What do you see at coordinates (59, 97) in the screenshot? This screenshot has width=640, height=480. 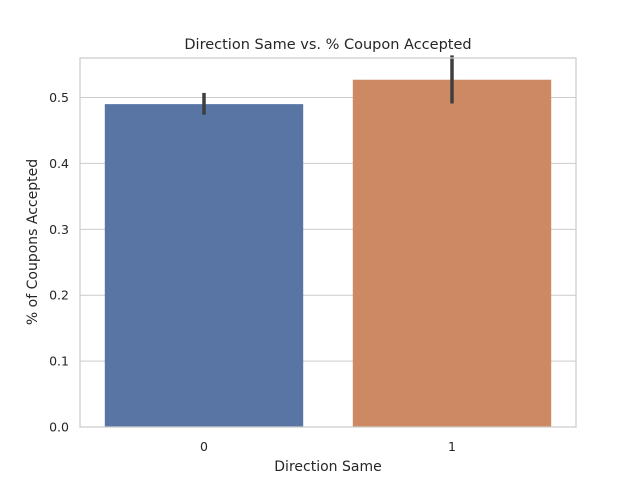 I see `y-tick-label: 0.5` at bounding box center [59, 97].